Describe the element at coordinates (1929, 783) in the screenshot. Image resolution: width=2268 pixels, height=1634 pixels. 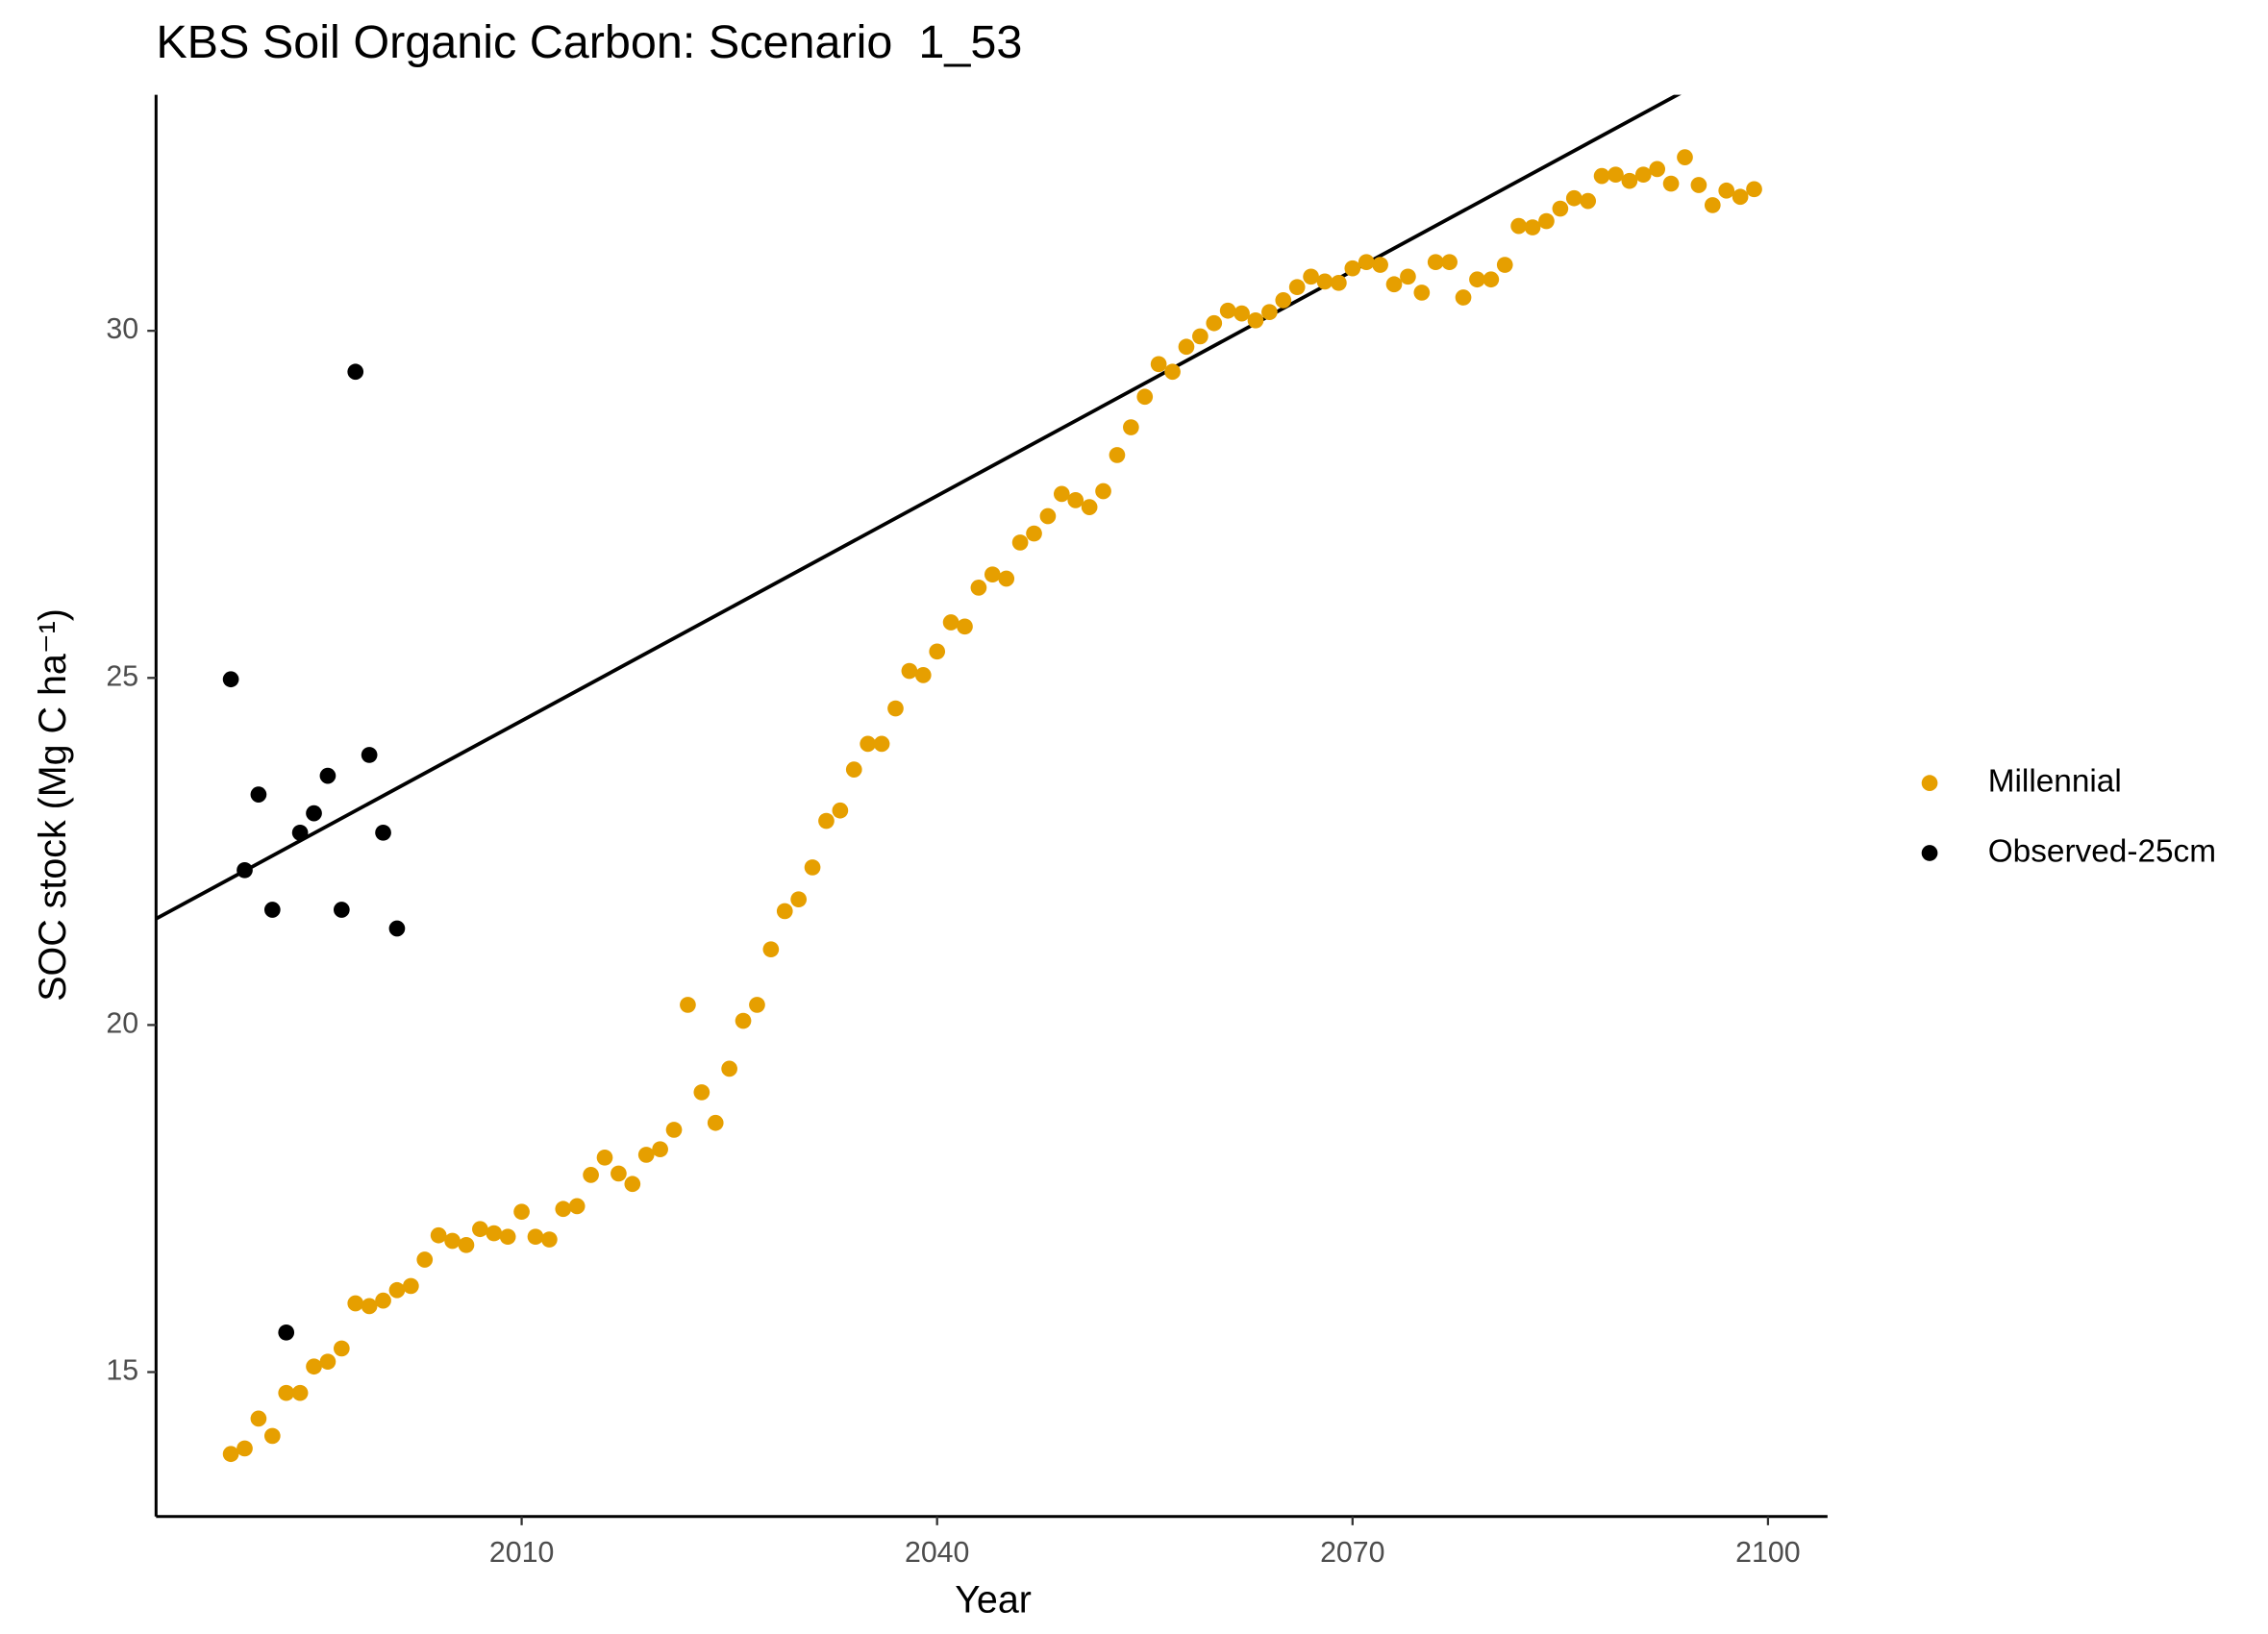
I see `legend-marker` at that location.